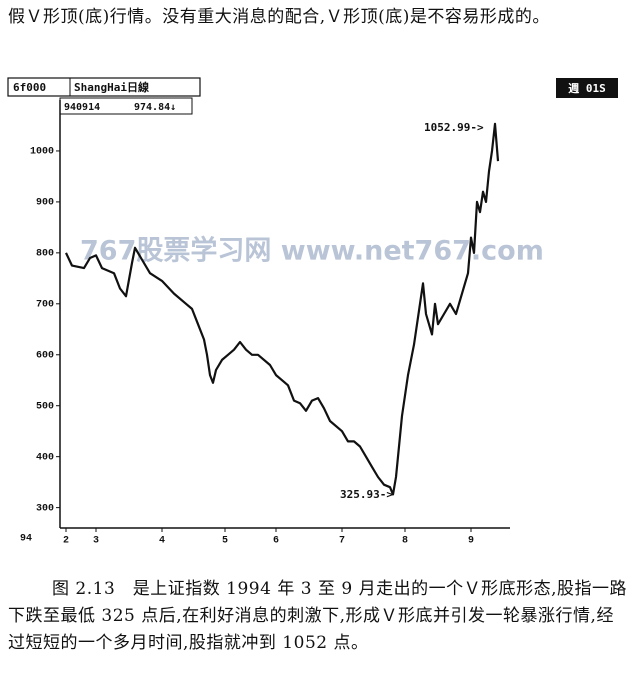  What do you see at coordinates (342, 541) in the screenshot?
I see `x-tick-label: 7` at bounding box center [342, 541].